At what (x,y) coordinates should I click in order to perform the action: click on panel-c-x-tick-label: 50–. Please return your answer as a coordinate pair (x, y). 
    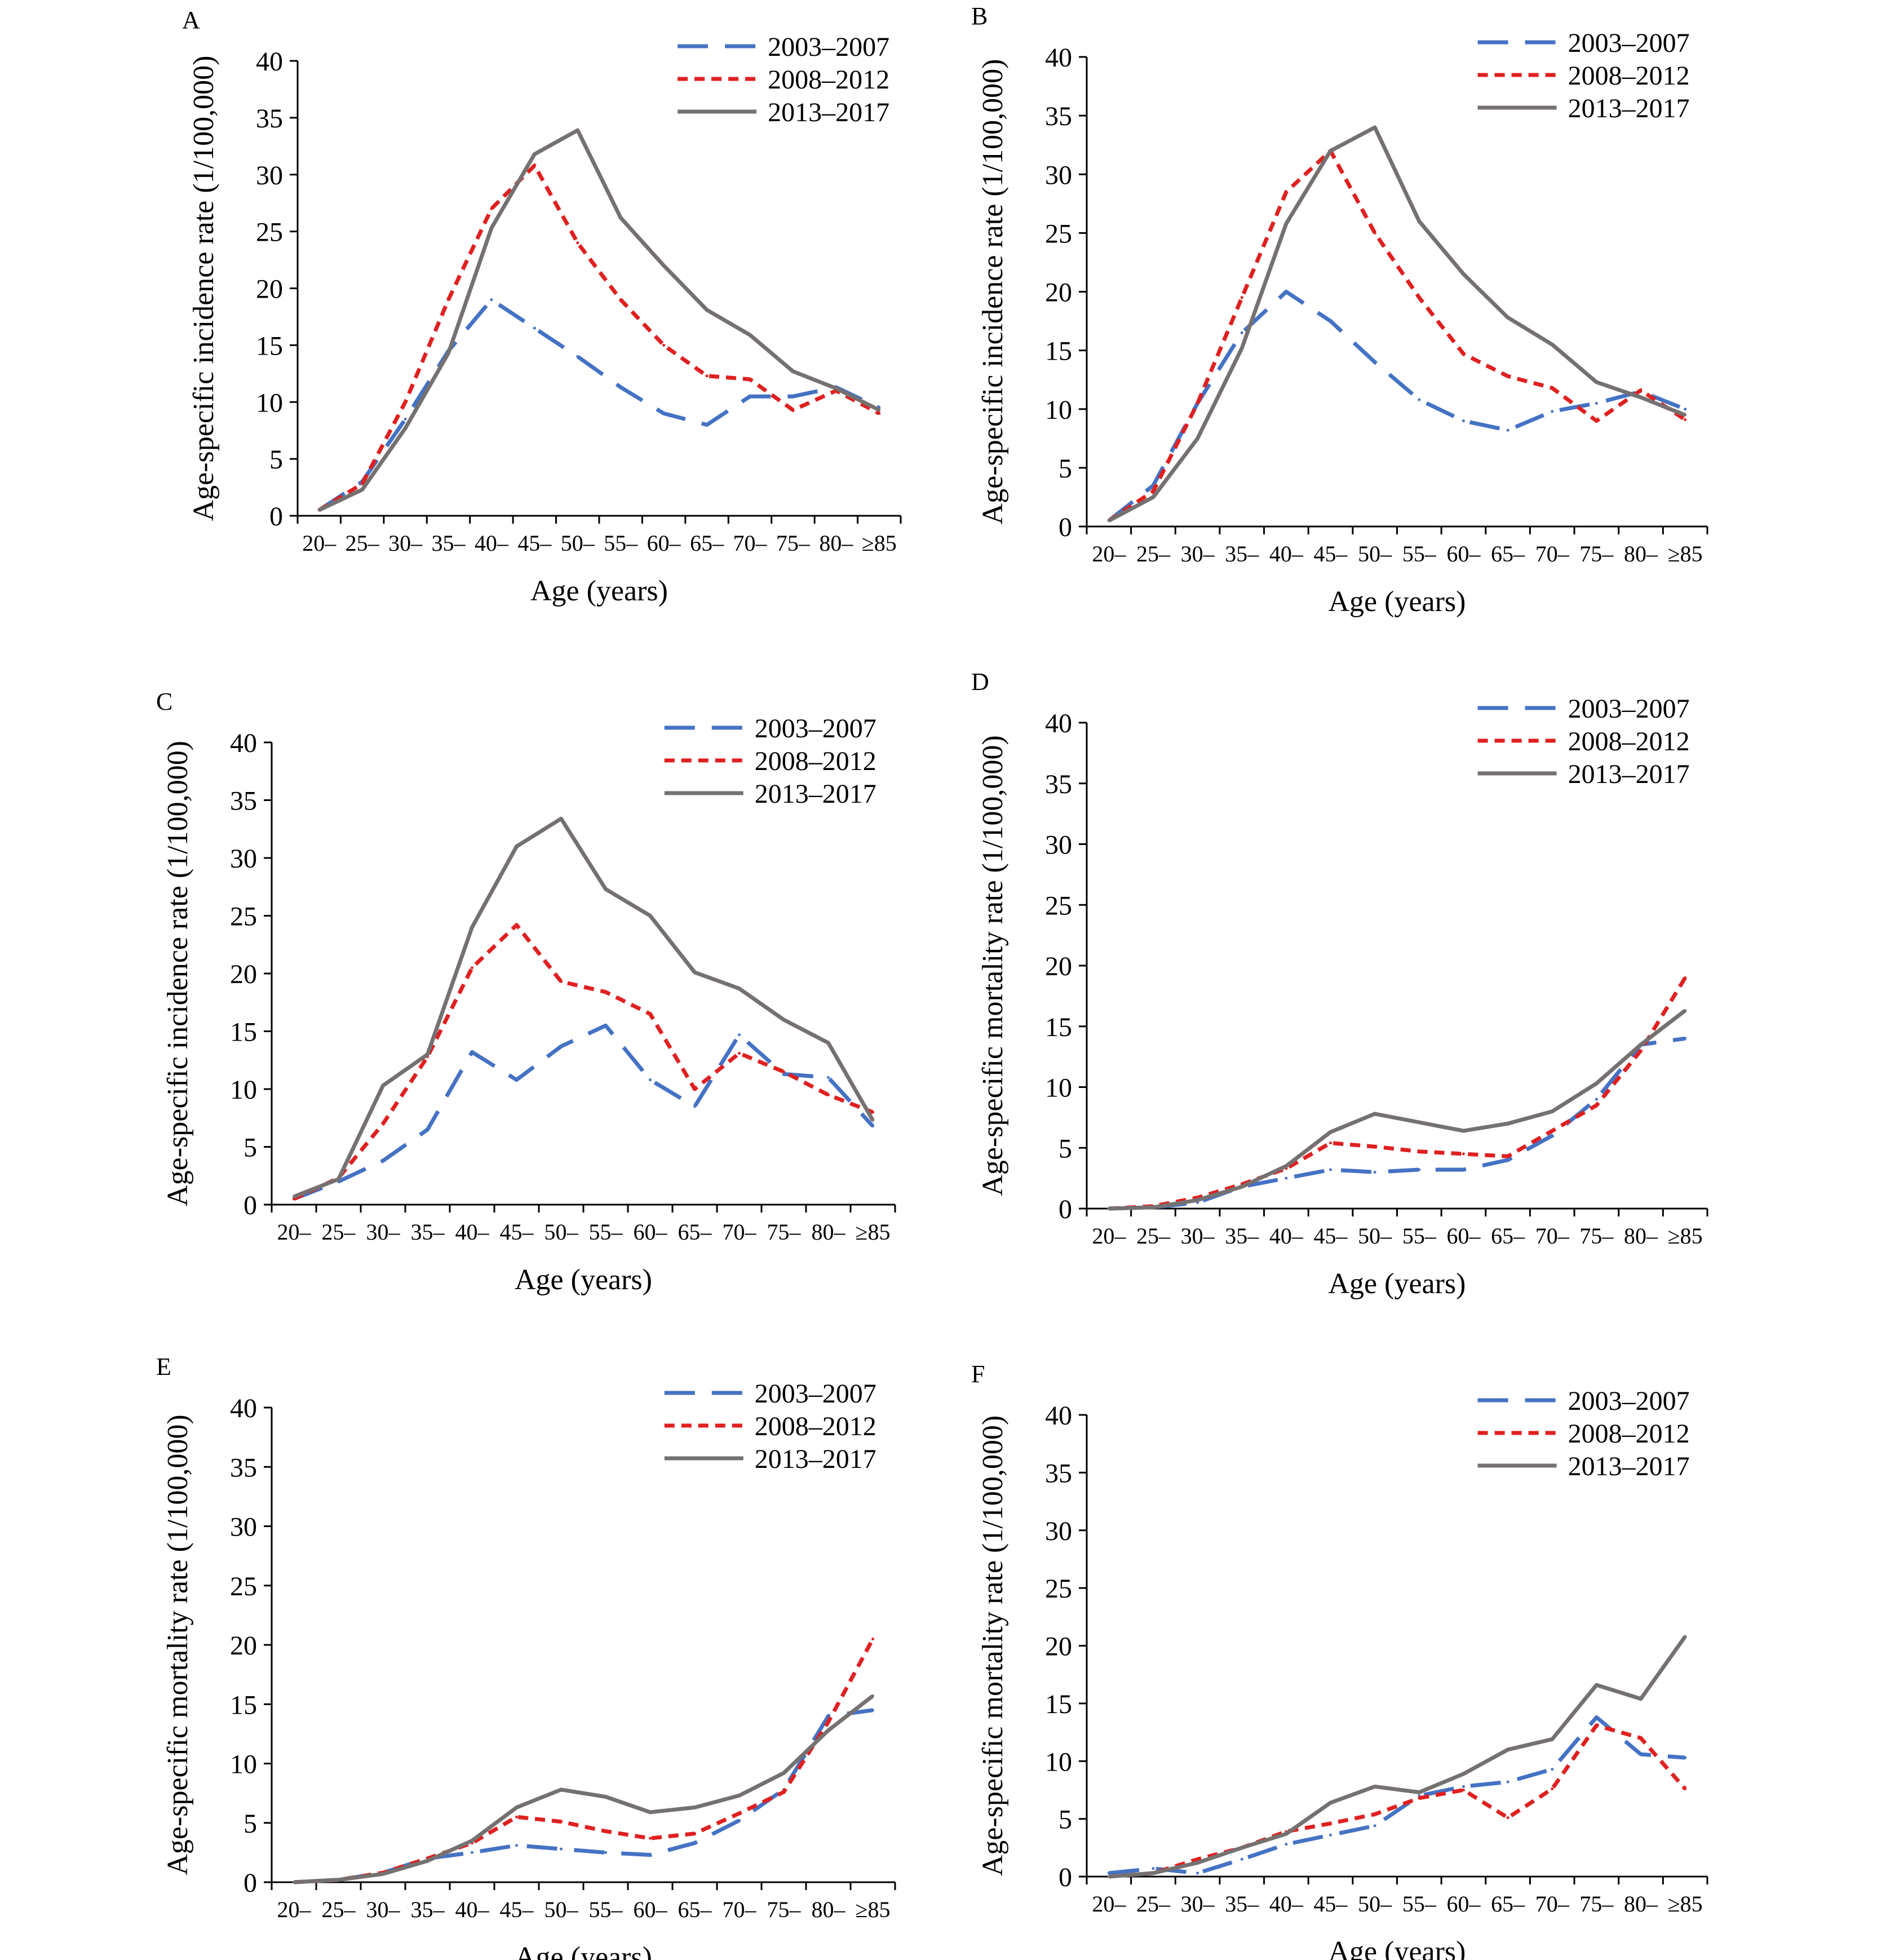
    Looking at the image, I should click on (561, 1232).